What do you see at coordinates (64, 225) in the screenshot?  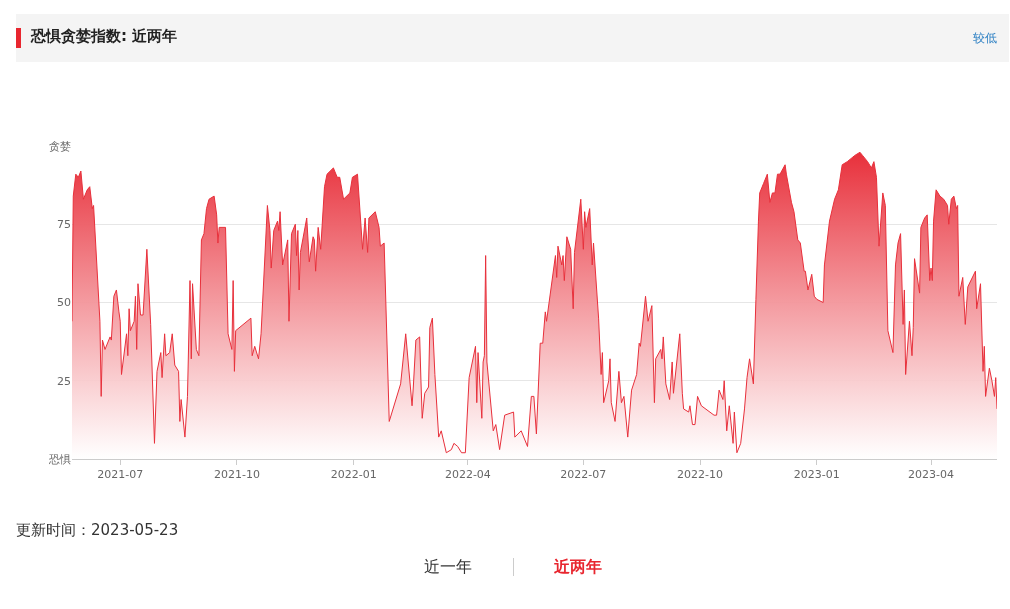 I see `y-tick-label: 75` at bounding box center [64, 225].